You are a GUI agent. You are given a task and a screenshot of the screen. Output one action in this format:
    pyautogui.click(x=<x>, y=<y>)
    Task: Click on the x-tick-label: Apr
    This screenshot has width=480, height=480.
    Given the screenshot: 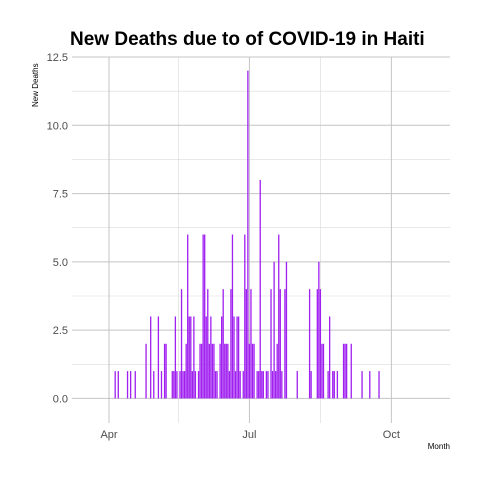 What is the action you would take?
    pyautogui.click(x=108, y=435)
    